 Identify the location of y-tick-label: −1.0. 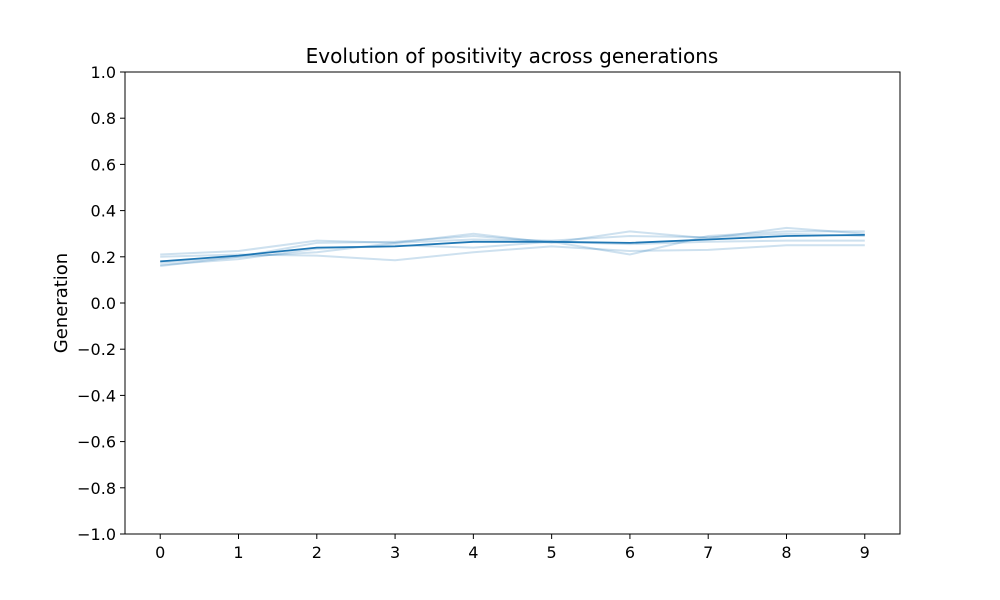
(96, 534).